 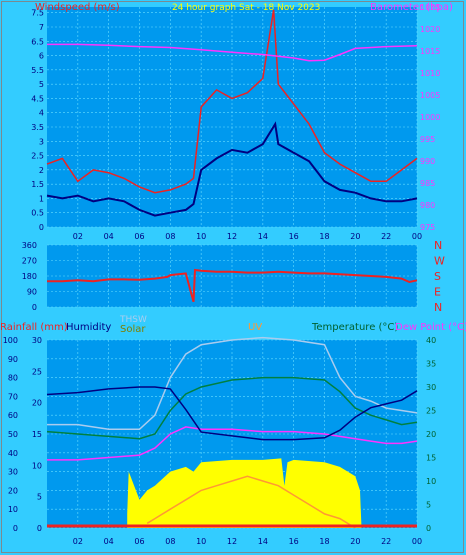 What do you see at coordinates (430, 29) in the screenshot?
I see `barometer-tick-label: 1020` at bounding box center [430, 29].